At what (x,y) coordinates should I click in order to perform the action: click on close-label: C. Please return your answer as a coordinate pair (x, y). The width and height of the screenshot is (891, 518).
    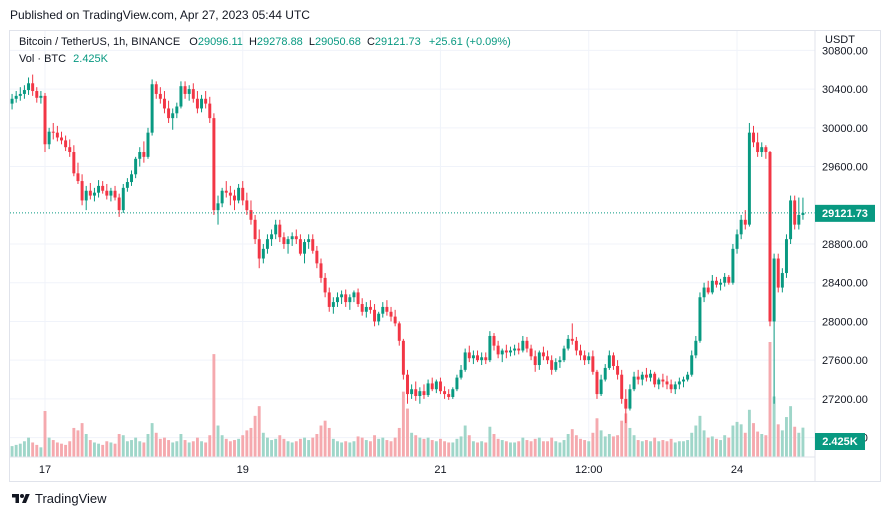
    Looking at the image, I should click on (370, 42).